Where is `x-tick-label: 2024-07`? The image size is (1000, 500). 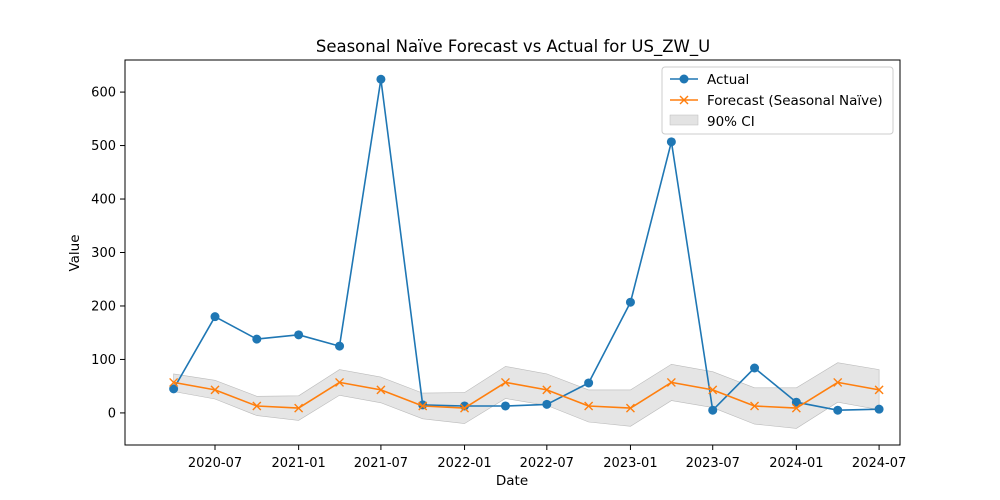 x-tick-label: 2024-07 is located at coordinates (879, 463).